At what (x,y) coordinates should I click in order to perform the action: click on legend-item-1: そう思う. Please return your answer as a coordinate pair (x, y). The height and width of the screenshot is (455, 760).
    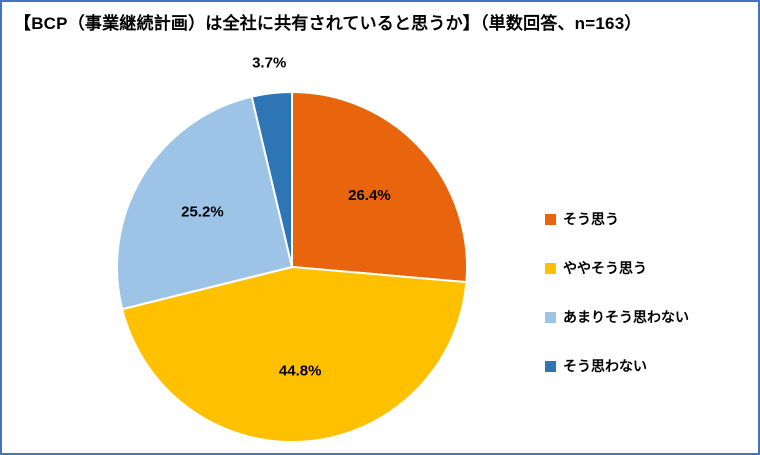
    Looking at the image, I should click on (617, 219).